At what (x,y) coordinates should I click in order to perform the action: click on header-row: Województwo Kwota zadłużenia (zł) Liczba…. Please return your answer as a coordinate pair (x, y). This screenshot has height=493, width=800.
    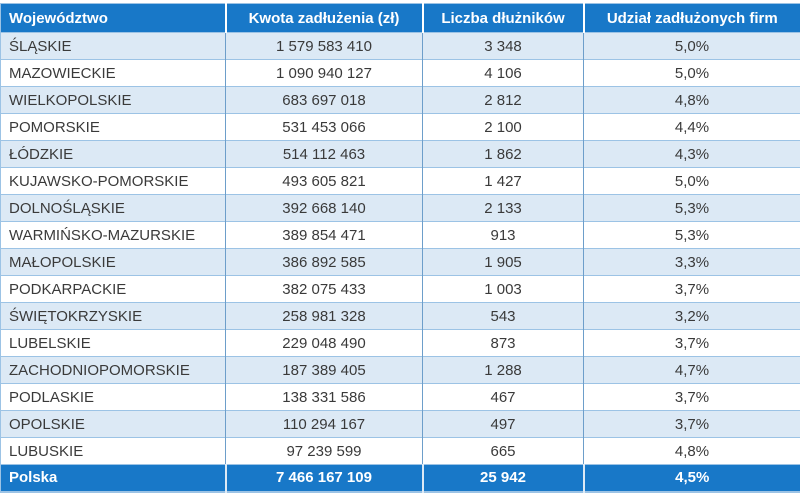
    Looking at the image, I should click on (400, 18).